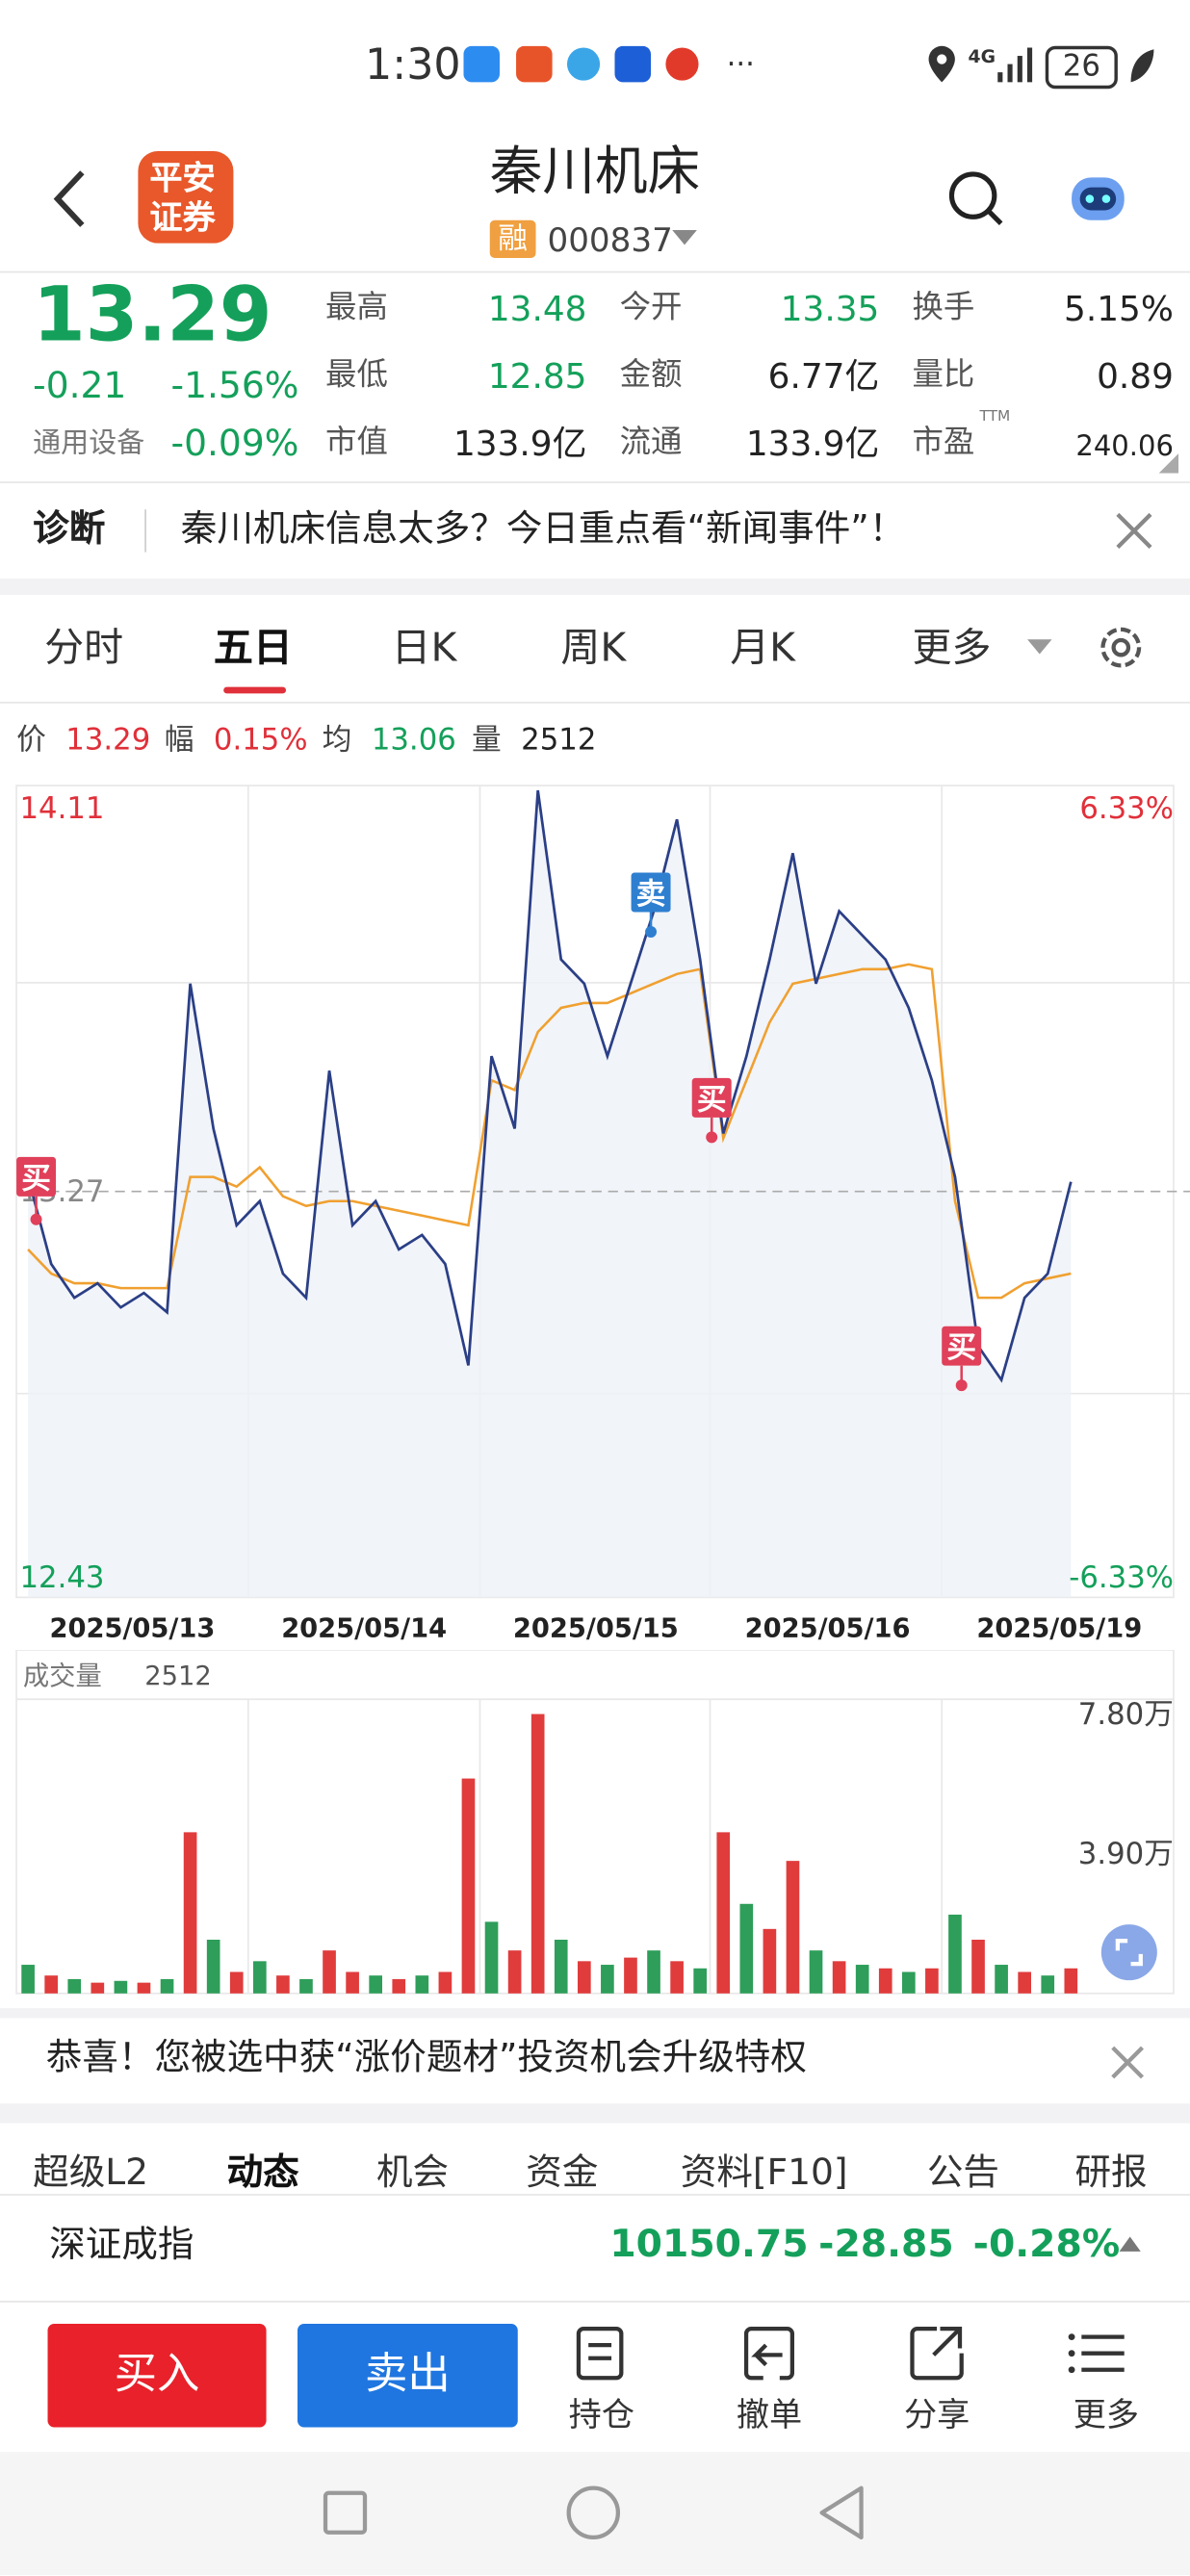 The width and height of the screenshot is (1190, 2576). Describe the element at coordinates (1122, 647) in the screenshot. I see `settings-button` at that location.